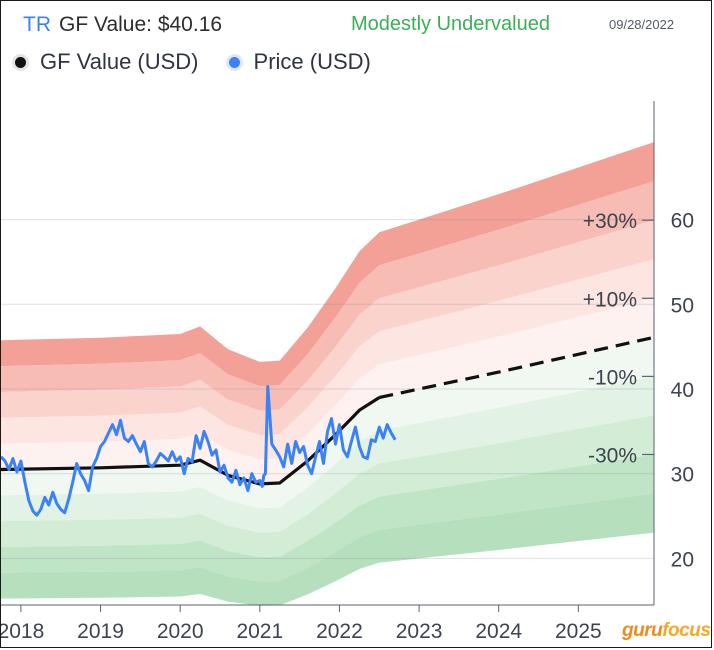 The width and height of the screenshot is (714, 650). Describe the element at coordinates (119, 61) in the screenshot. I see `legend-label: GF Value (USD)` at that location.